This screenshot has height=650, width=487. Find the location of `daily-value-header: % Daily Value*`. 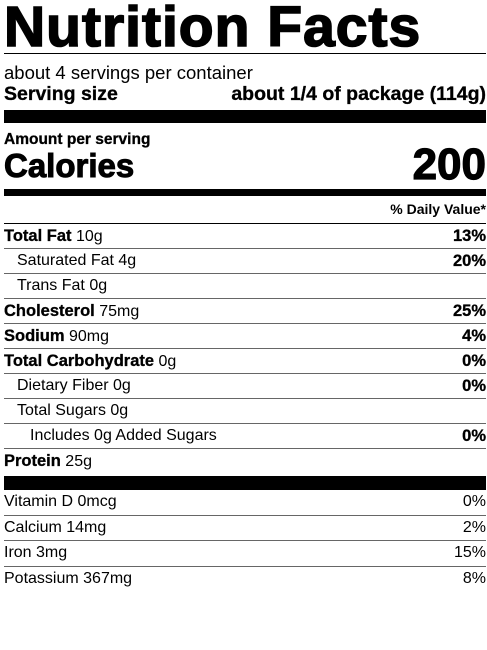

daily-value-header: % Daily Value* is located at coordinates (245, 210).